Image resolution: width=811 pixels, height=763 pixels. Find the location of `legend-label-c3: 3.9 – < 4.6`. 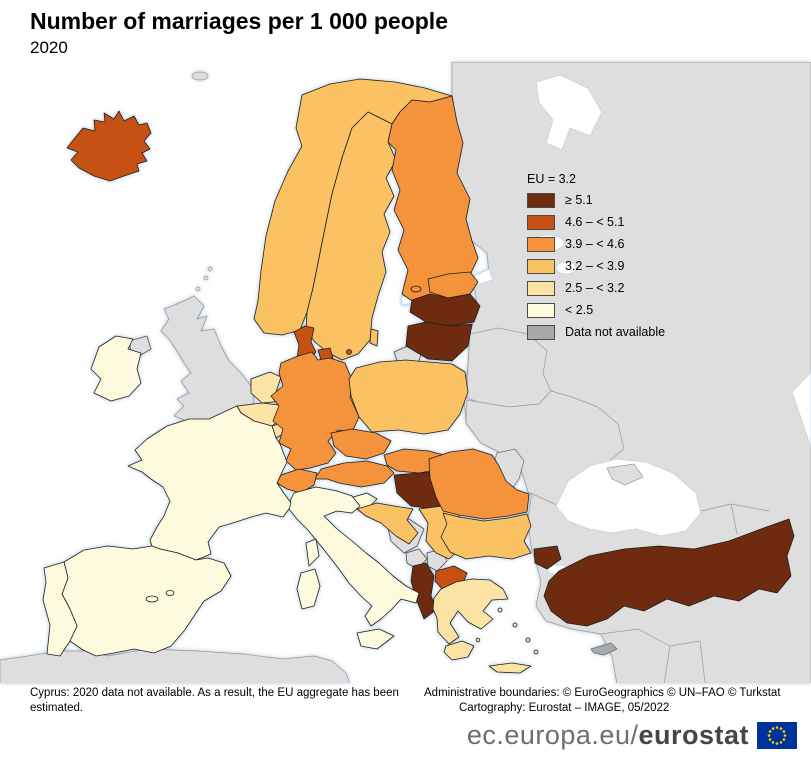

legend-label-c3: 3.9 – < 4.6 is located at coordinates (595, 243).